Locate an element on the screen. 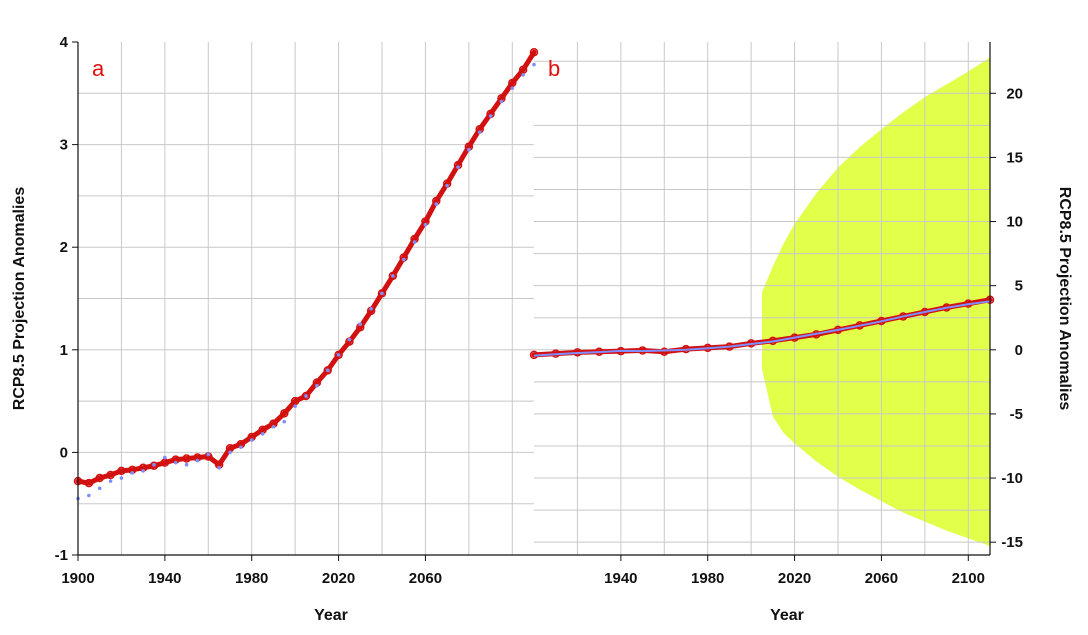 Image resolution: width=1088 pixels, height=635 pixels. y-tick-label: -10 is located at coordinates (1012, 478).